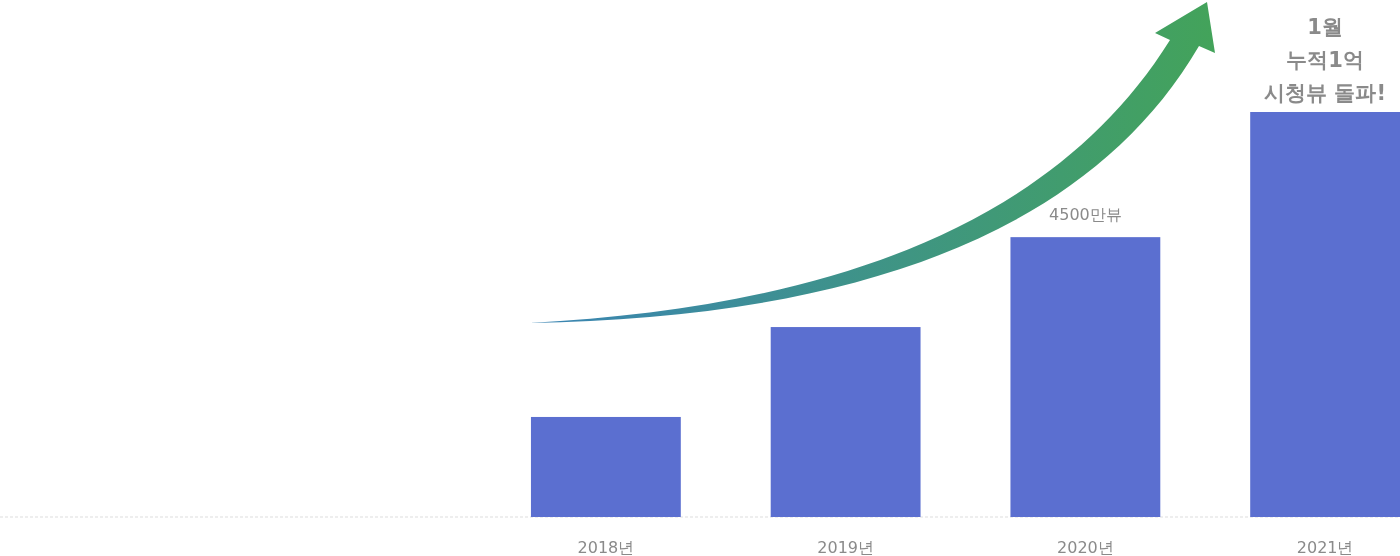 This screenshot has width=1400, height=556. Describe the element at coordinates (1325, 547) in the screenshot. I see `x-tick-label: 2021년` at that location.